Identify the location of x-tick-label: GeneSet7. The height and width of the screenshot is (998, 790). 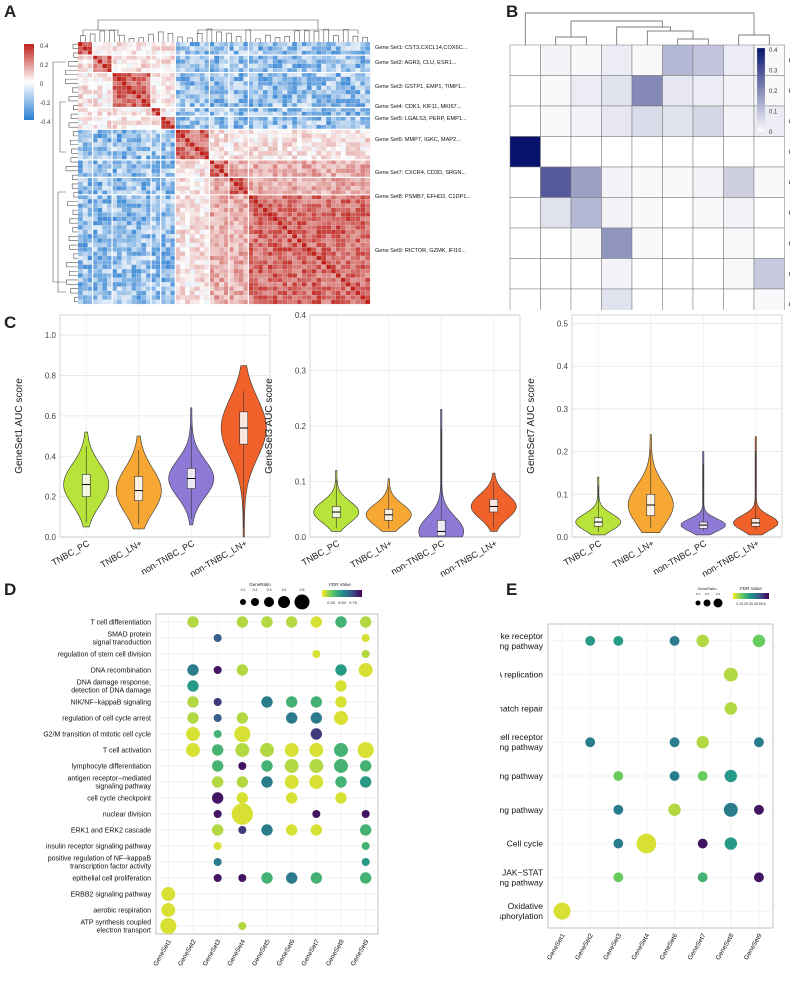
(310, 952).